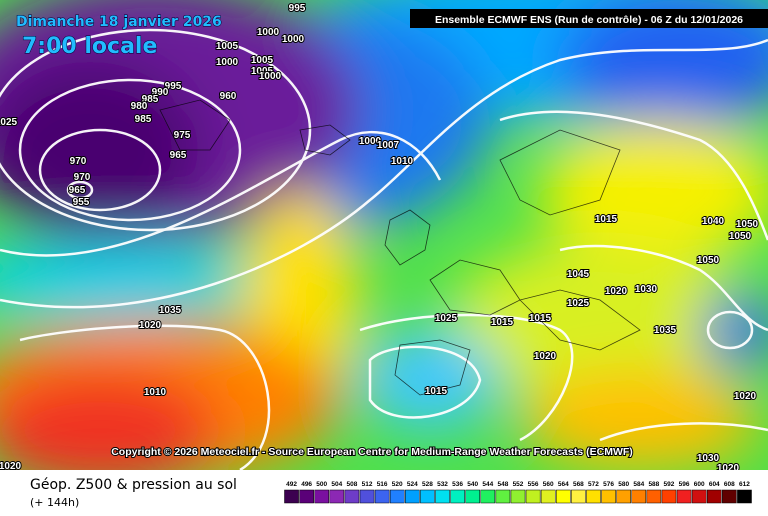 The height and width of the screenshot is (516, 768). Describe the element at coordinates (487, 484) in the screenshot. I see `scale-label: 544` at that location.